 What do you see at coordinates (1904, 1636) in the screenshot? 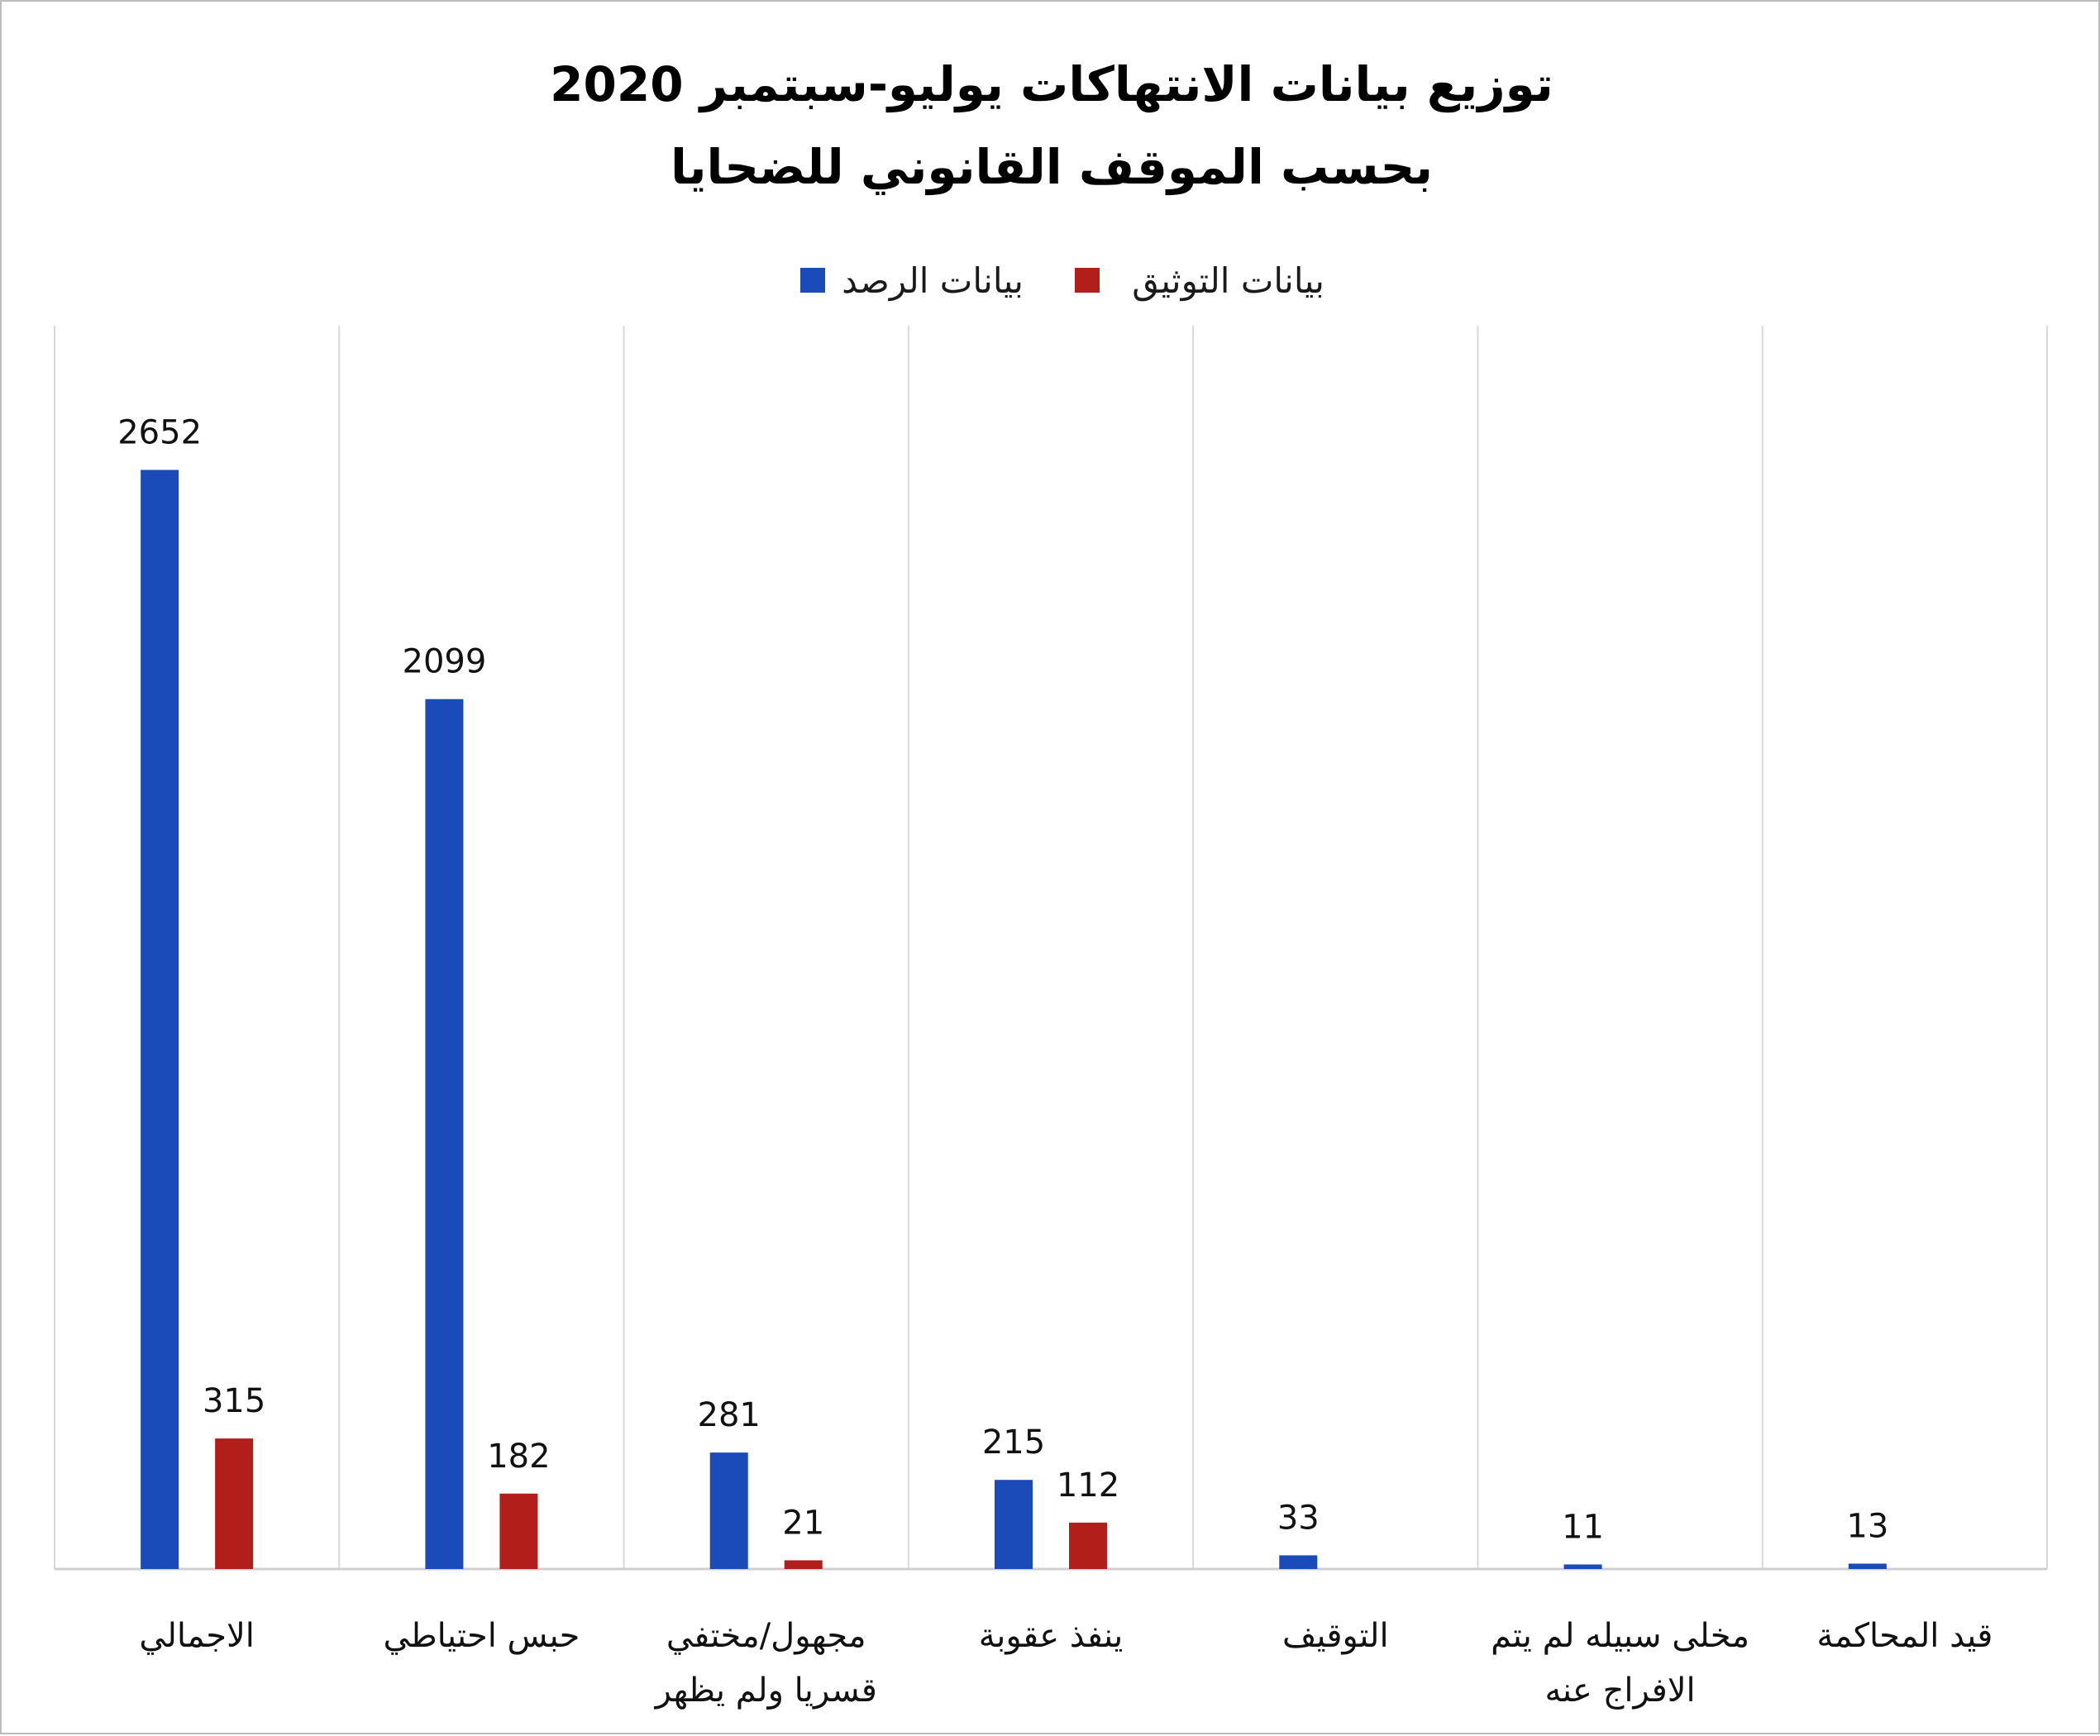
I see `category-label: قيد المحاكمة` at bounding box center [1904, 1636].